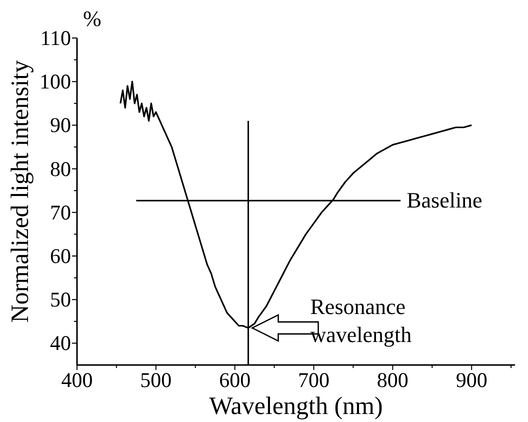 This screenshot has height=422, width=528. Describe the element at coordinates (60, 343) in the screenshot. I see `y-tick-label: 40` at that location.